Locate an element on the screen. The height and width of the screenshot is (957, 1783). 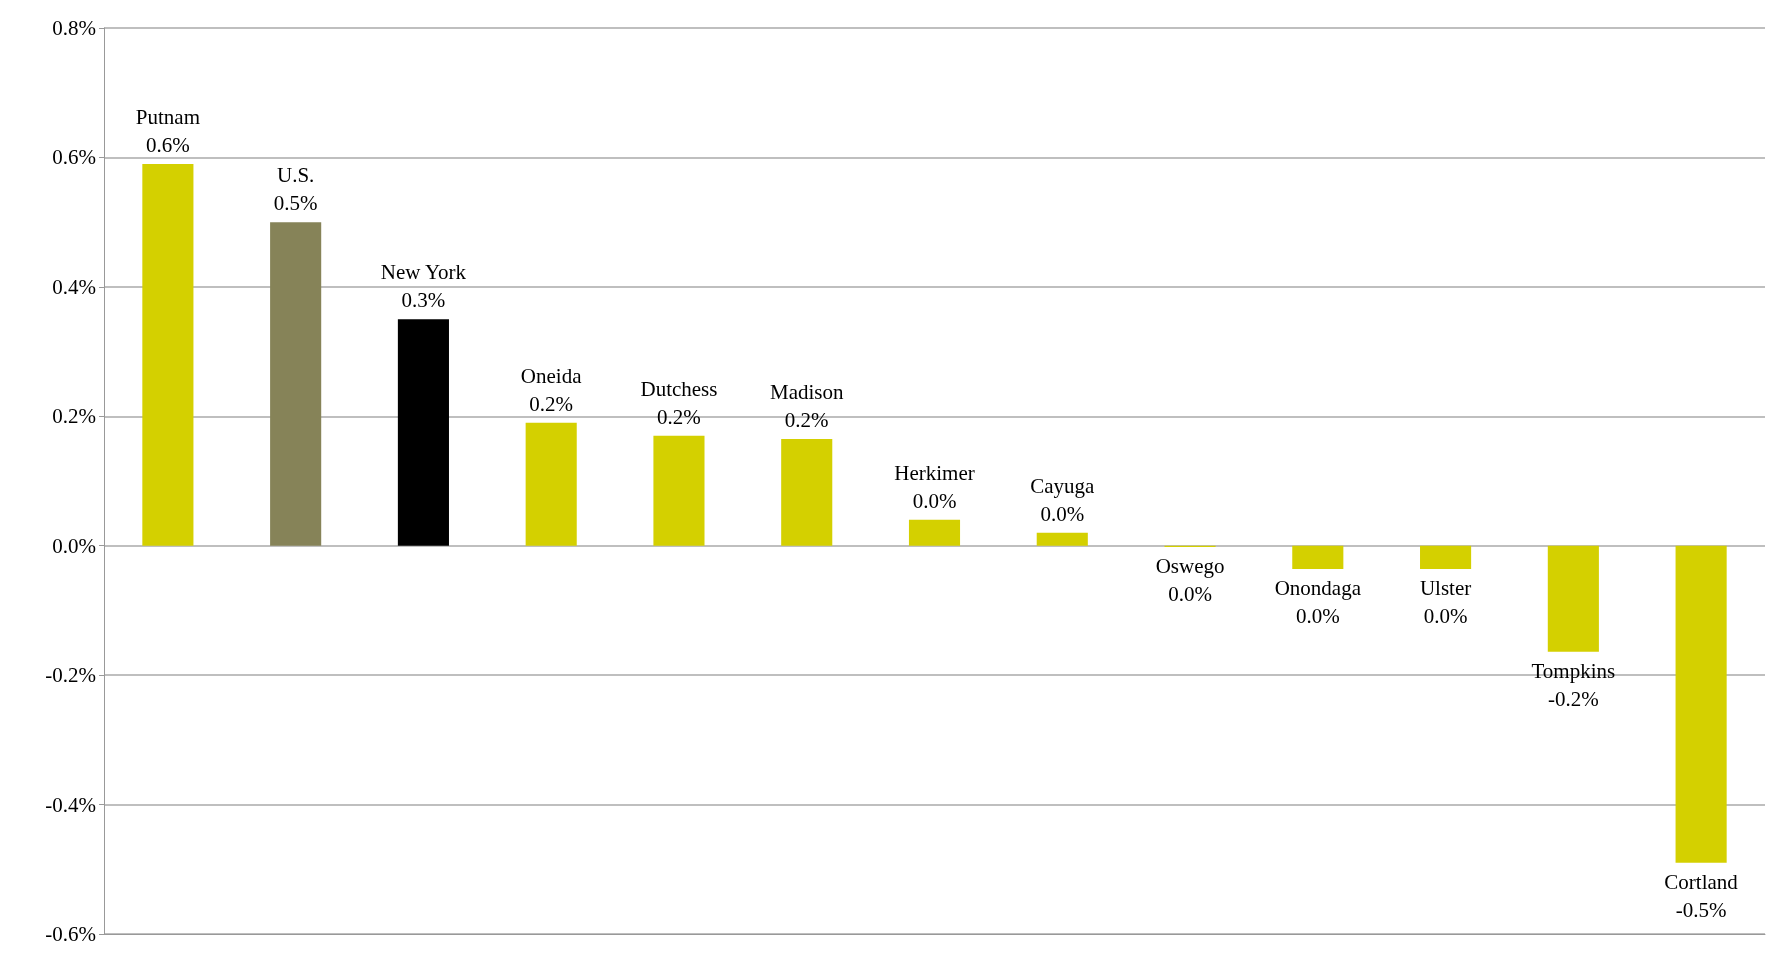
x-tick-label: Dutchess is located at coordinates (679, 388).